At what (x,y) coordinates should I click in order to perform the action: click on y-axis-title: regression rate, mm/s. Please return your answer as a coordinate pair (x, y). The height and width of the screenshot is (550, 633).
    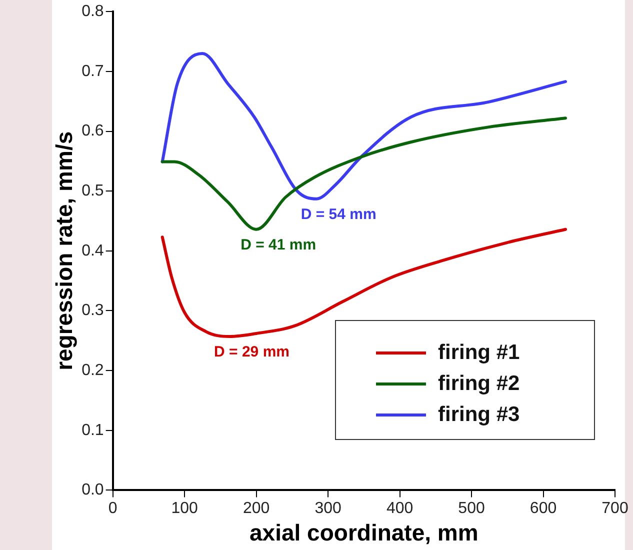
    Looking at the image, I should click on (64, 250).